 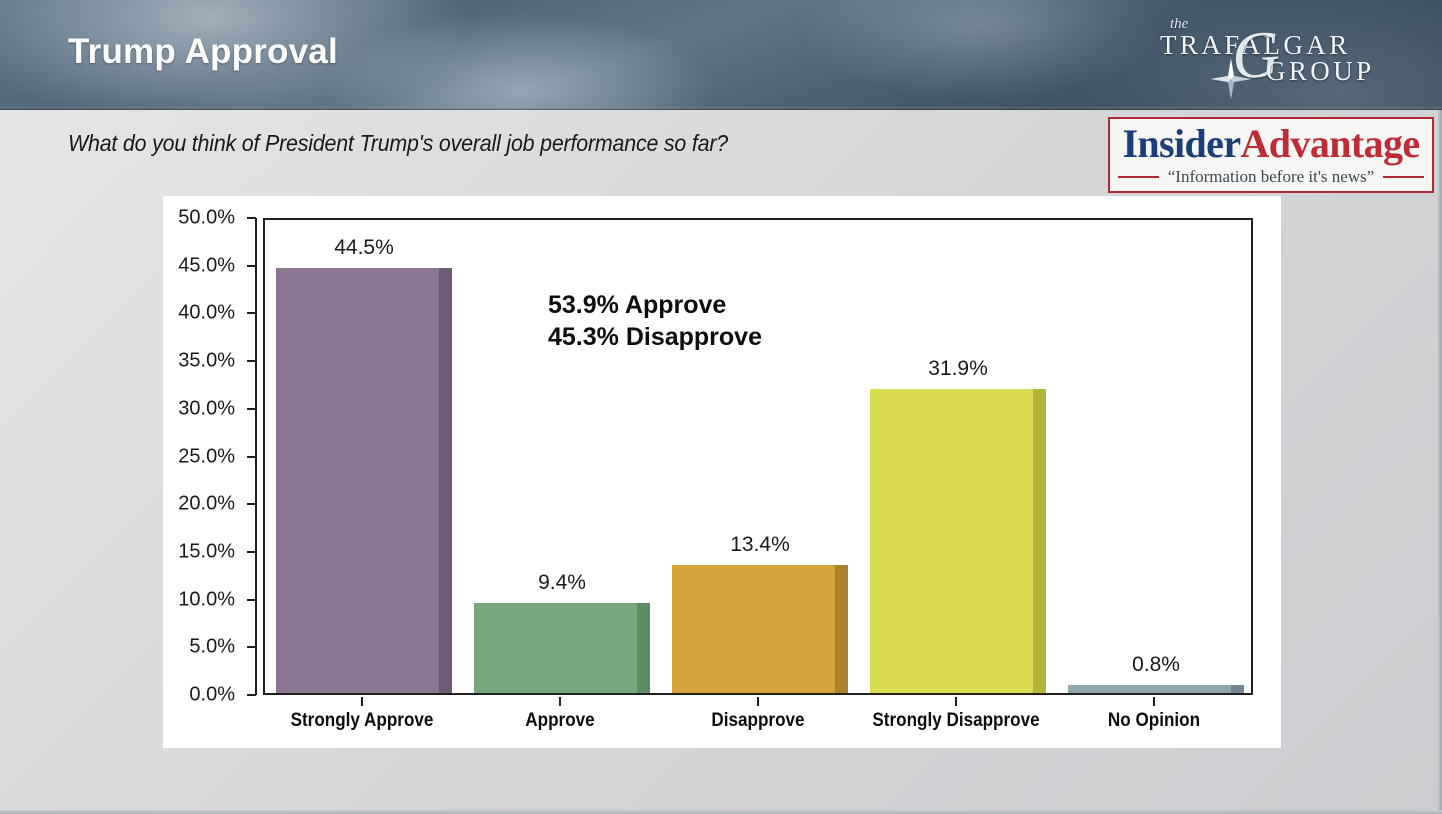 I want to click on y-axis-tick-label: 45.0%, so click(x=206, y=265).